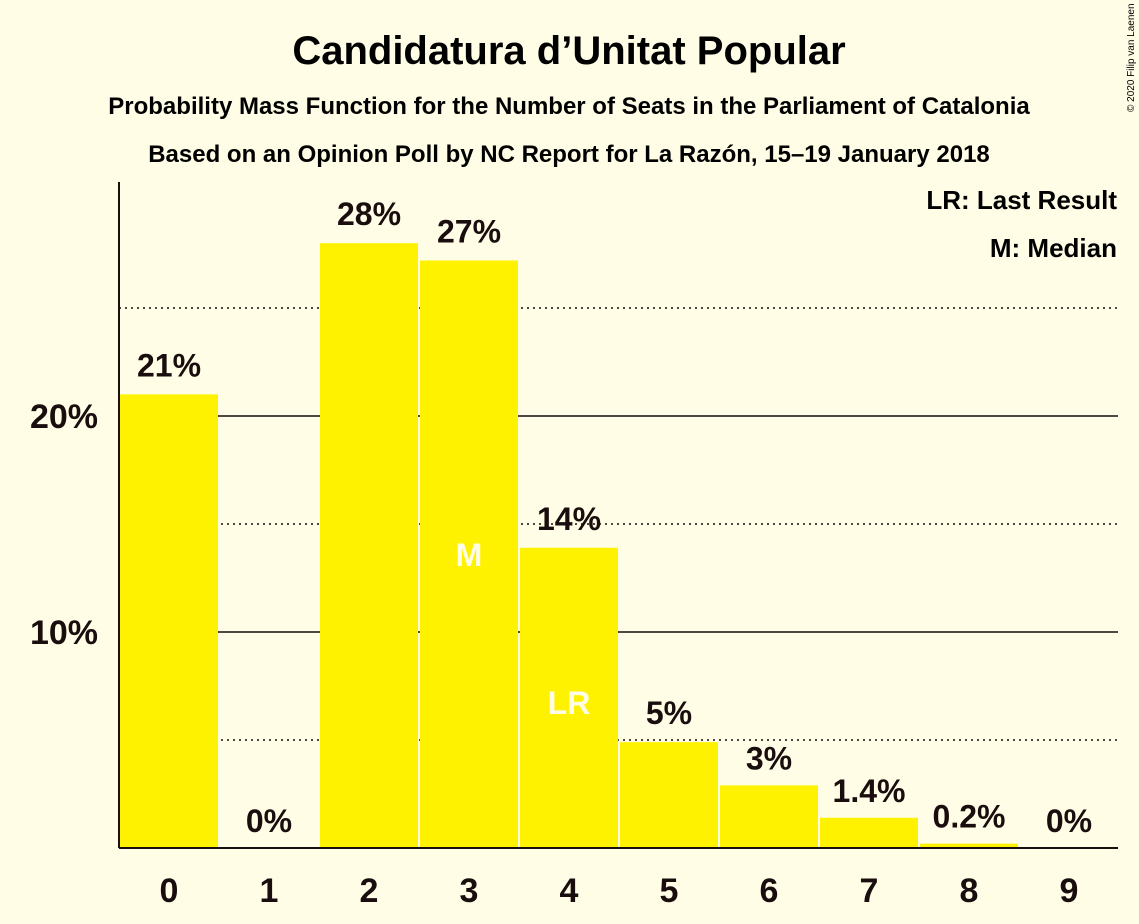 This screenshot has width=1139, height=924. I want to click on x-tick-label: 9, so click(1069, 891).